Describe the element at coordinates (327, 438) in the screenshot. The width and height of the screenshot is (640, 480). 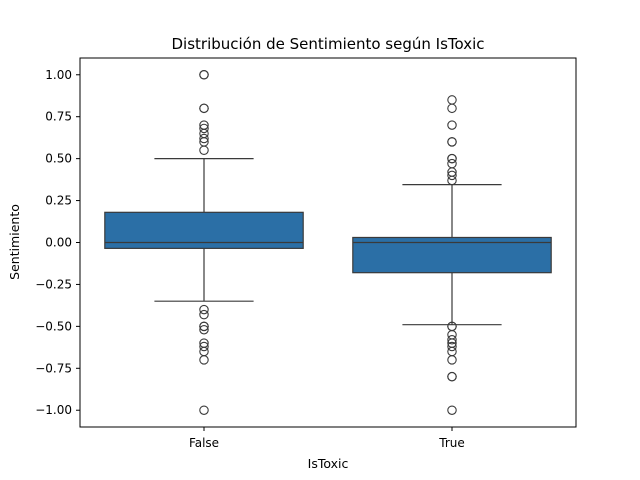
I see `x-axis: False True` at that location.